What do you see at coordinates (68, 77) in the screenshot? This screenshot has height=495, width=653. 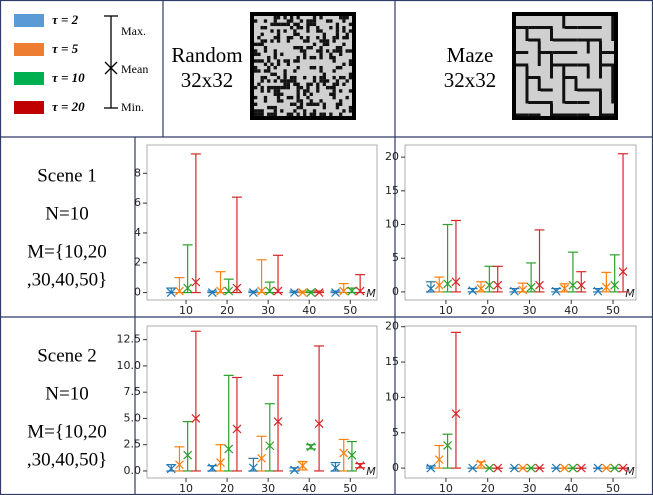 I see `legend-label: τ = 10` at bounding box center [68, 77].